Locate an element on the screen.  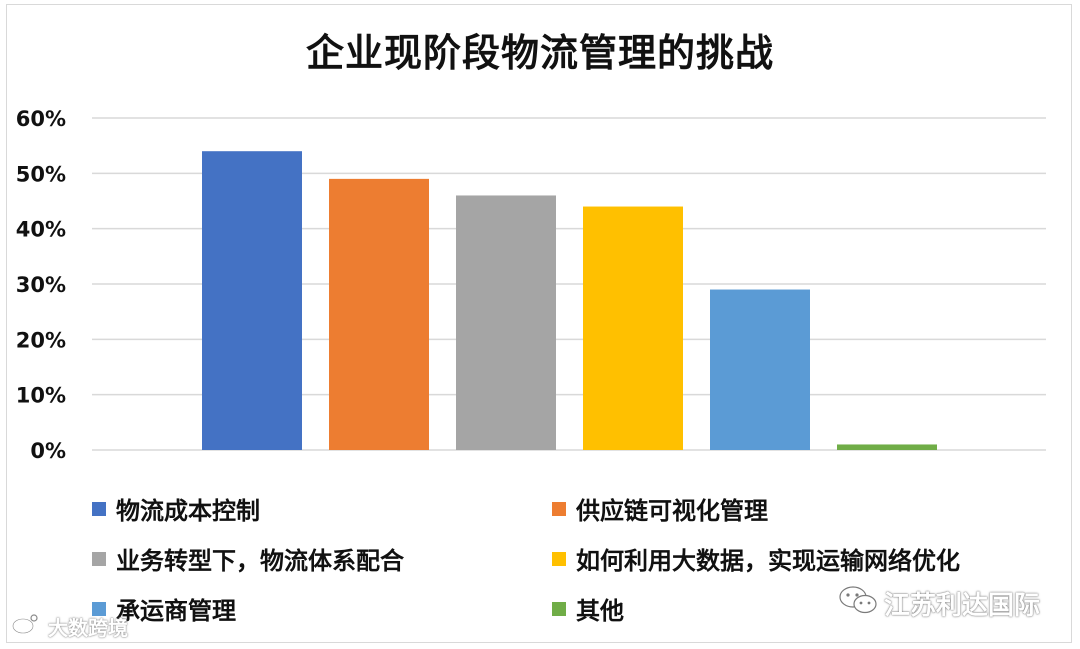
legend-item: 其他 is located at coordinates (588, 608).